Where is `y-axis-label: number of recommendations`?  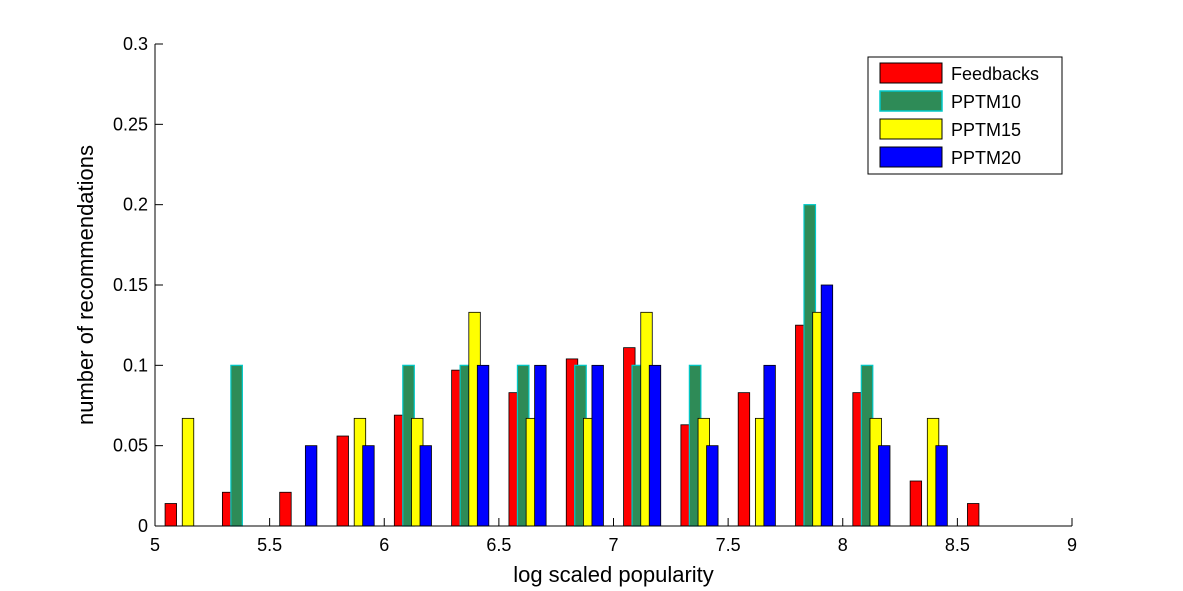 y-axis-label: number of recommendations is located at coordinates (85, 285).